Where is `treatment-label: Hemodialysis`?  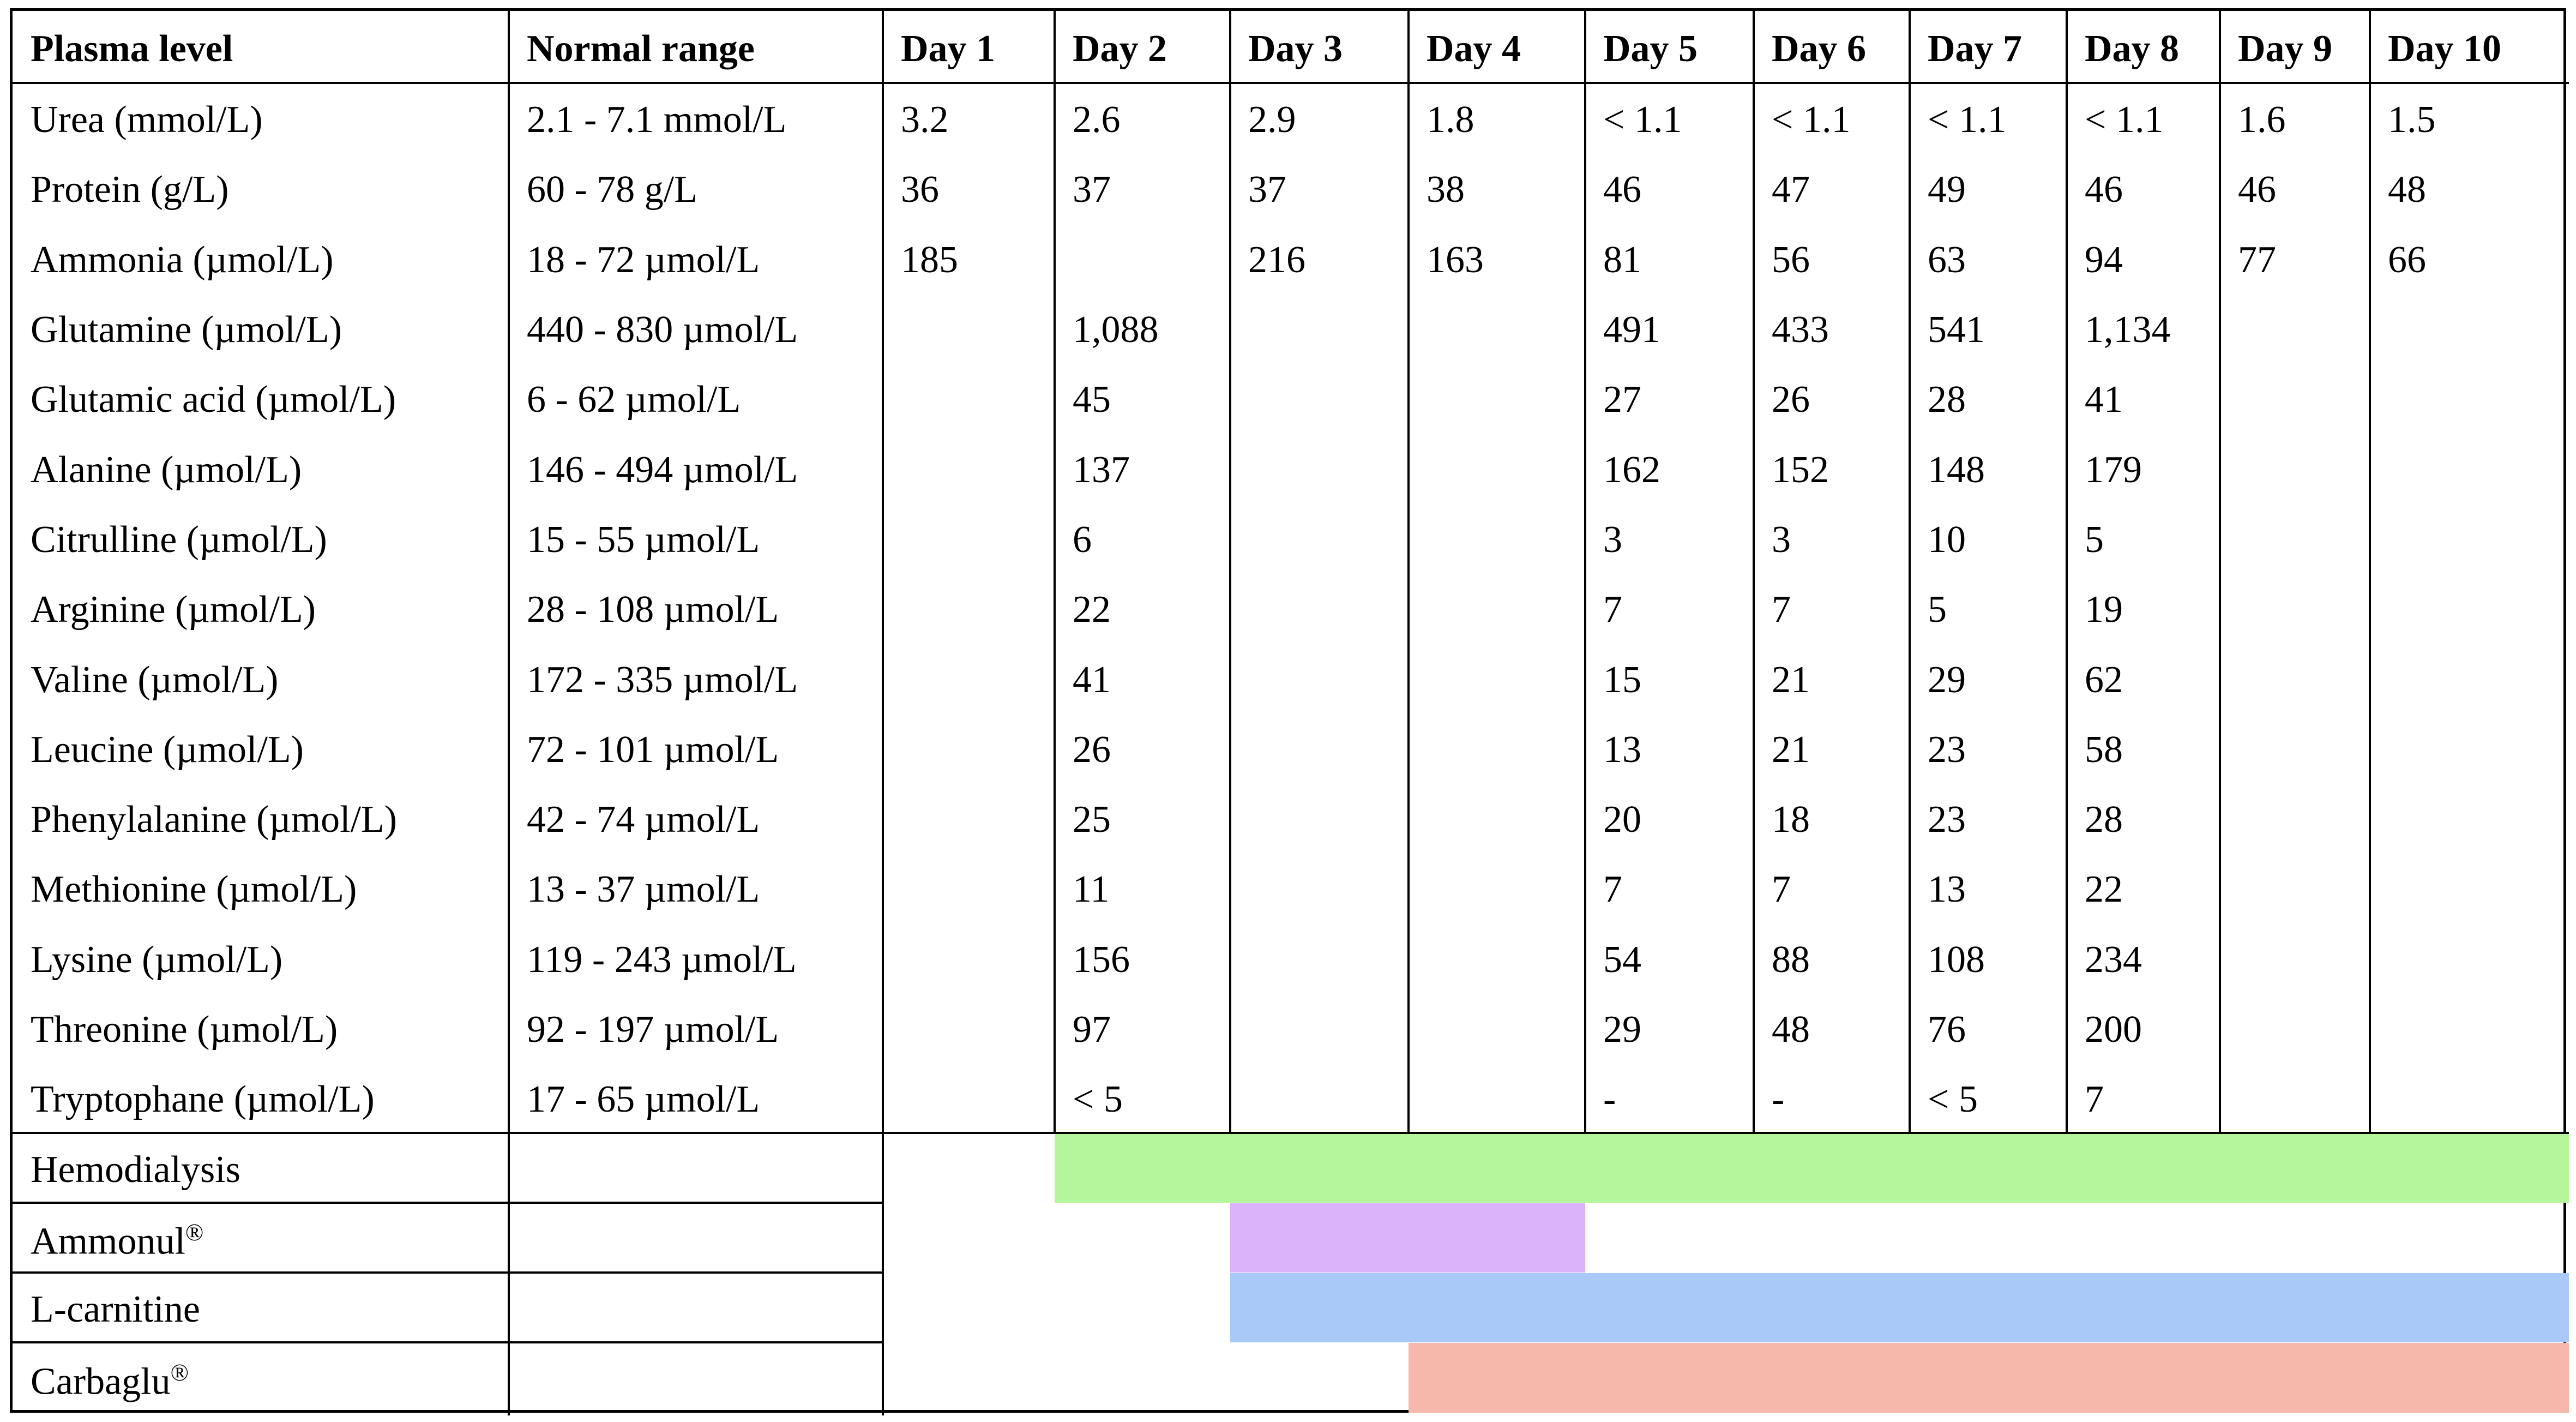 treatment-label: Hemodialysis is located at coordinates (135, 1169).